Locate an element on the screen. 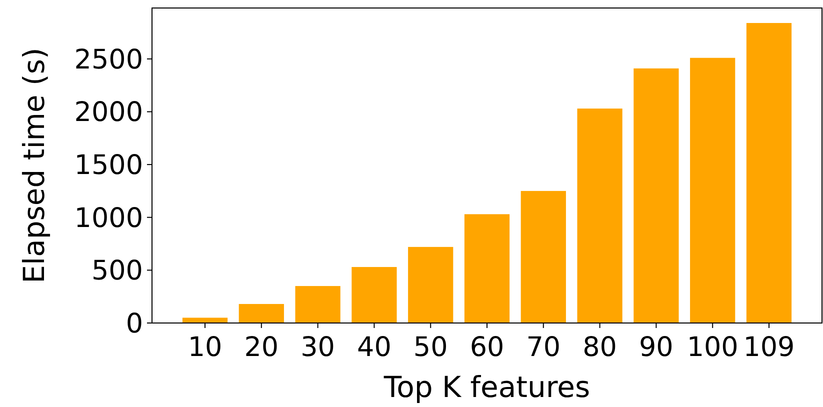 The image size is (823, 407). x-tick-label: 60 is located at coordinates (487, 347).